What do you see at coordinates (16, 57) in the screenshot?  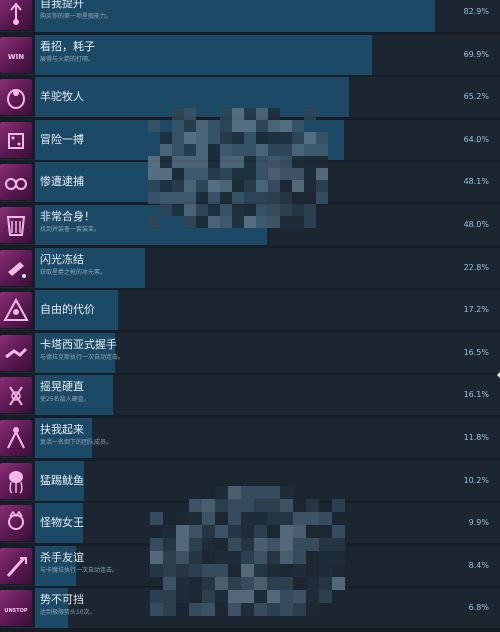 I see `svg-text: WIN` at bounding box center [16, 57].